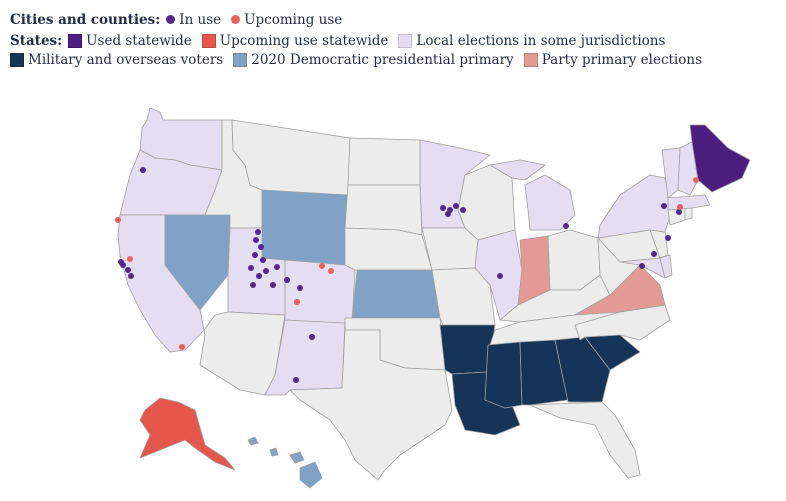 The width and height of the screenshot is (786, 501). What do you see at coordinates (688, 168) in the screenshot?
I see `state-new-hampshire` at bounding box center [688, 168].